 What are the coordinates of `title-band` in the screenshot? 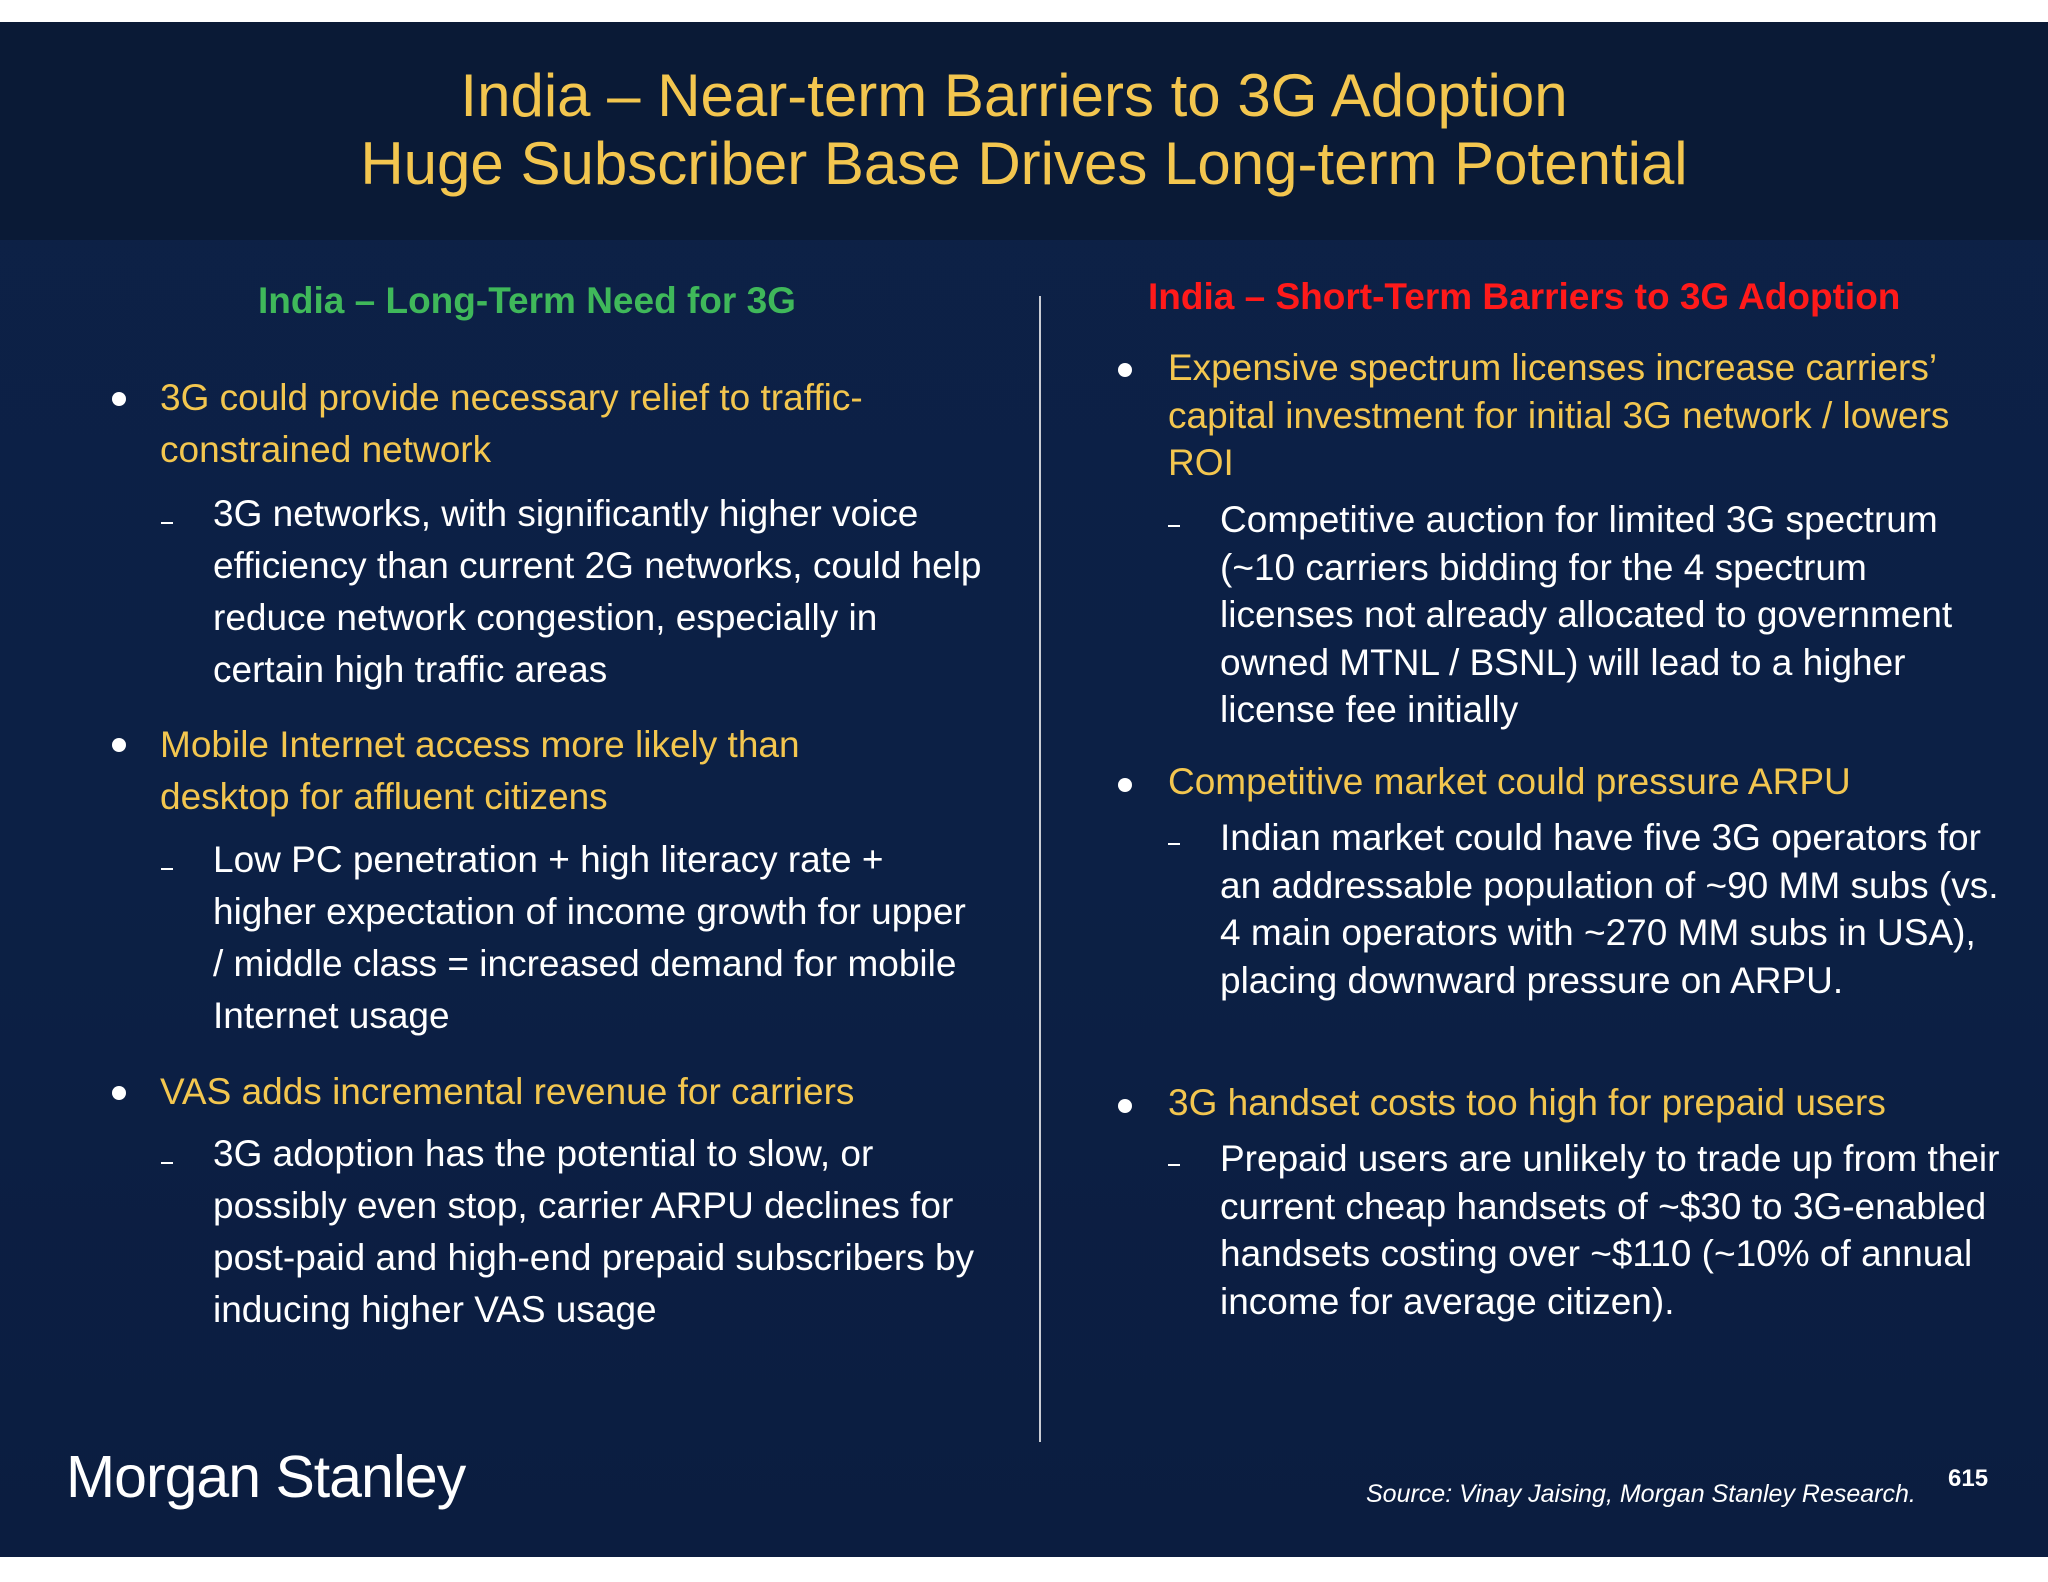 It's located at (1024, 131).